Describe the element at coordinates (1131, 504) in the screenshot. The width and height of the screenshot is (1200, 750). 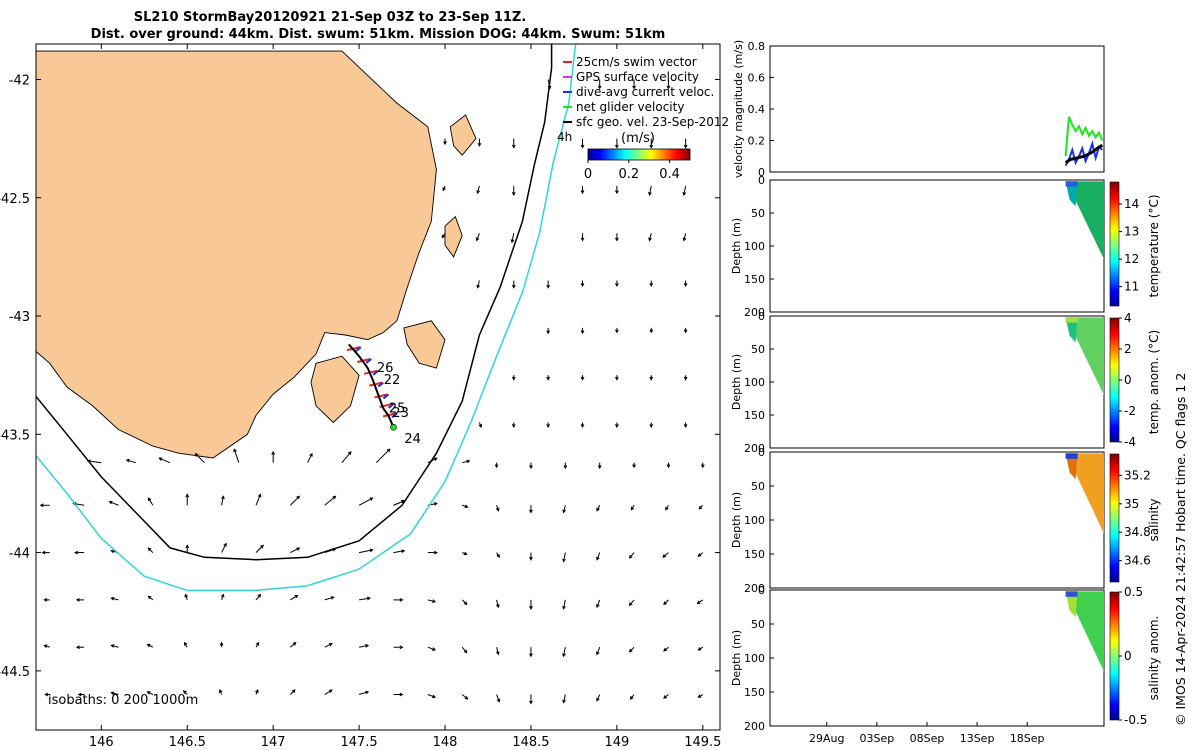
I see `salinity-colorbar-tick-label: 35` at that location.